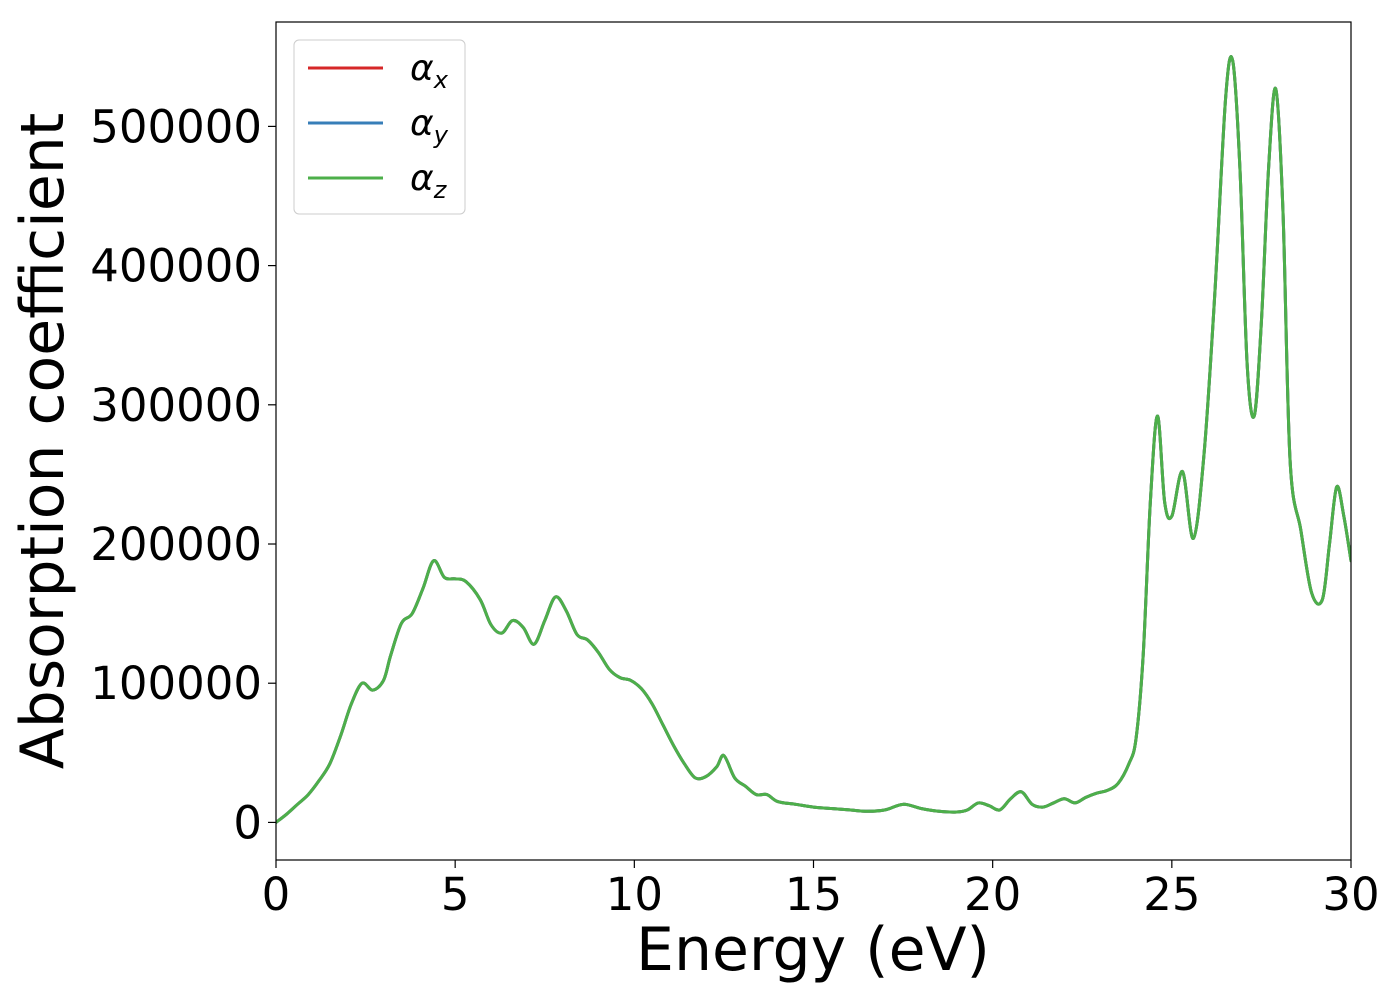  Describe the element at coordinates (43, 441) in the screenshot. I see `y-axis-label: Absorption coefficient` at that location.